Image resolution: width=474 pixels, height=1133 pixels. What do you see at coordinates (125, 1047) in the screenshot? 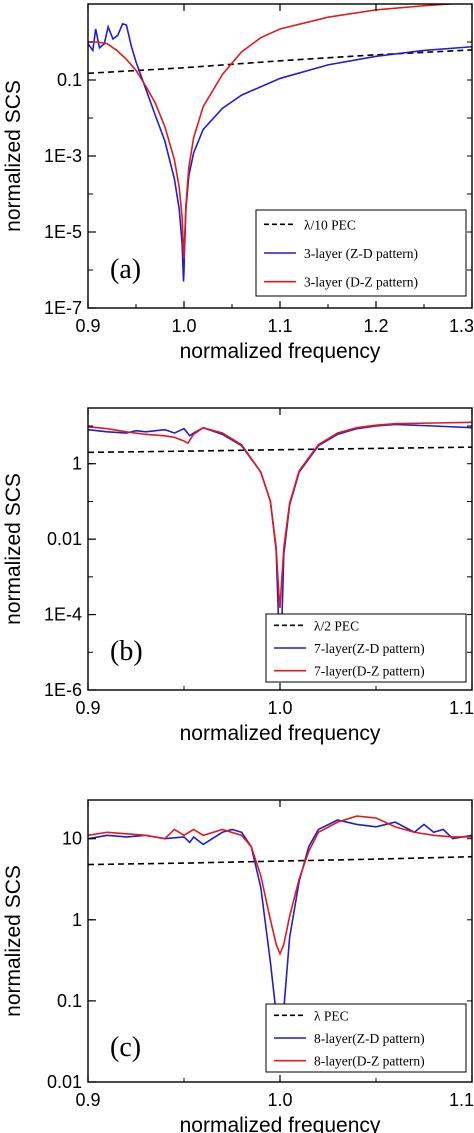
I see `panel-label: (c)` at bounding box center [125, 1047].